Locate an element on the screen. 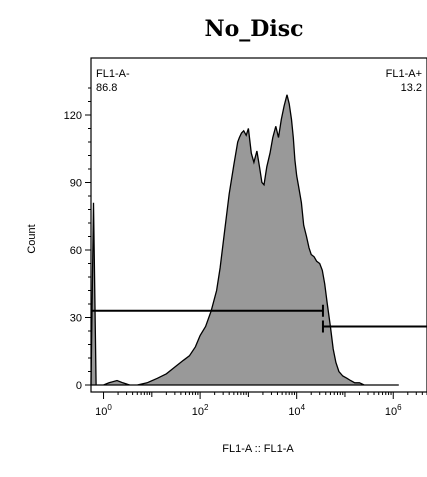 The image size is (427, 477). gate-value-positive: 13.2 is located at coordinates (411, 88).